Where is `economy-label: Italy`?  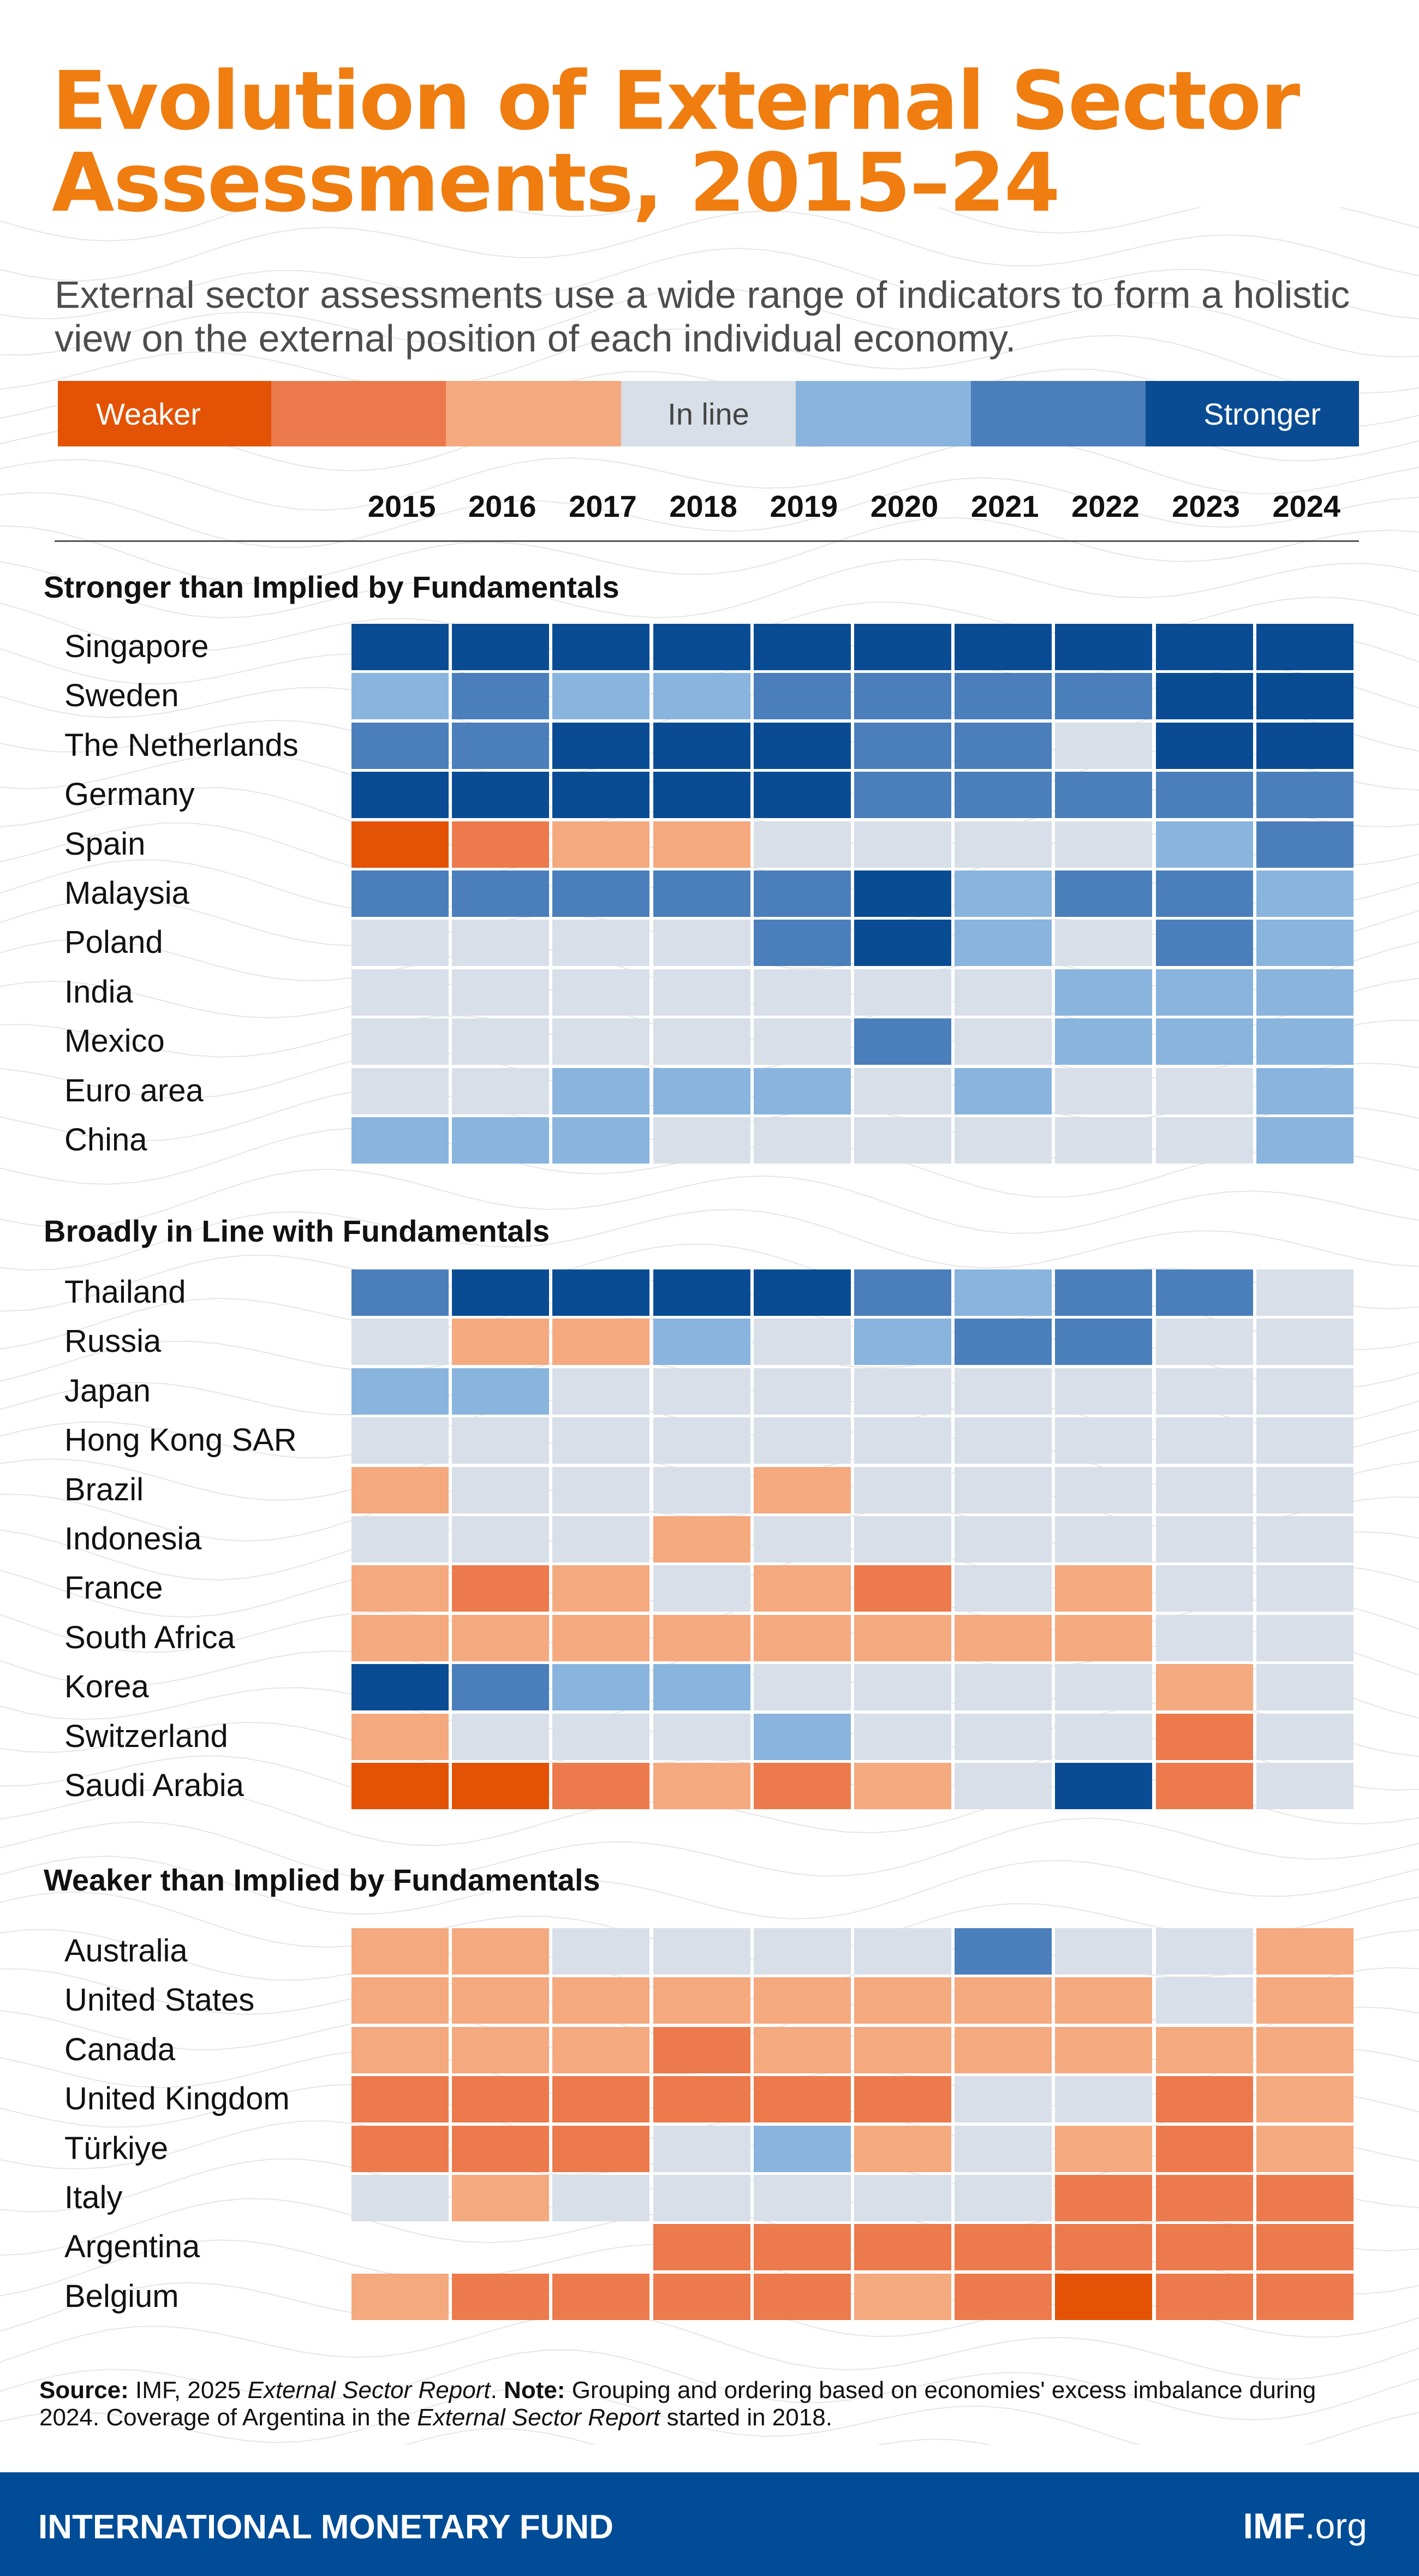
economy-label: Italy is located at coordinates (94, 2197).